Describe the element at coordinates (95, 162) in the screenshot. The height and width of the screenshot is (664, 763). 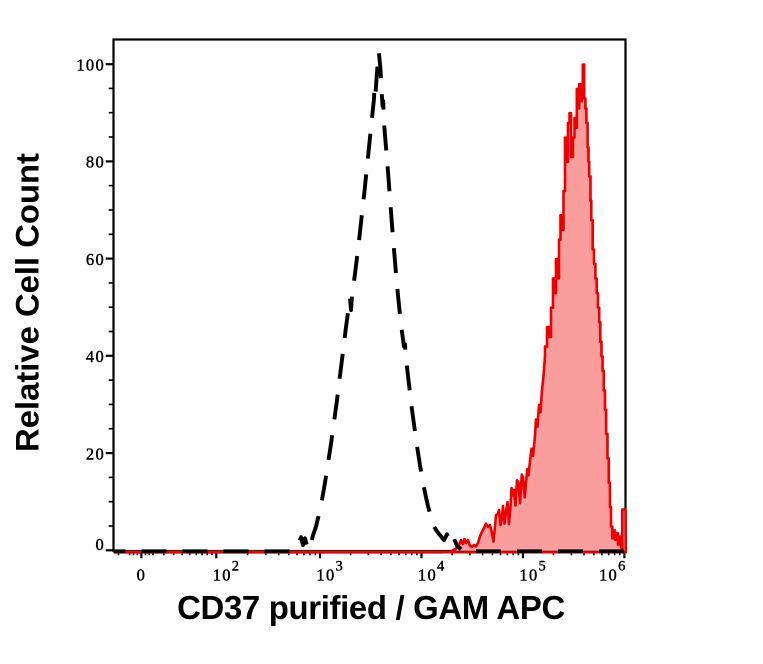
I see `svg-text: 80` at that location.